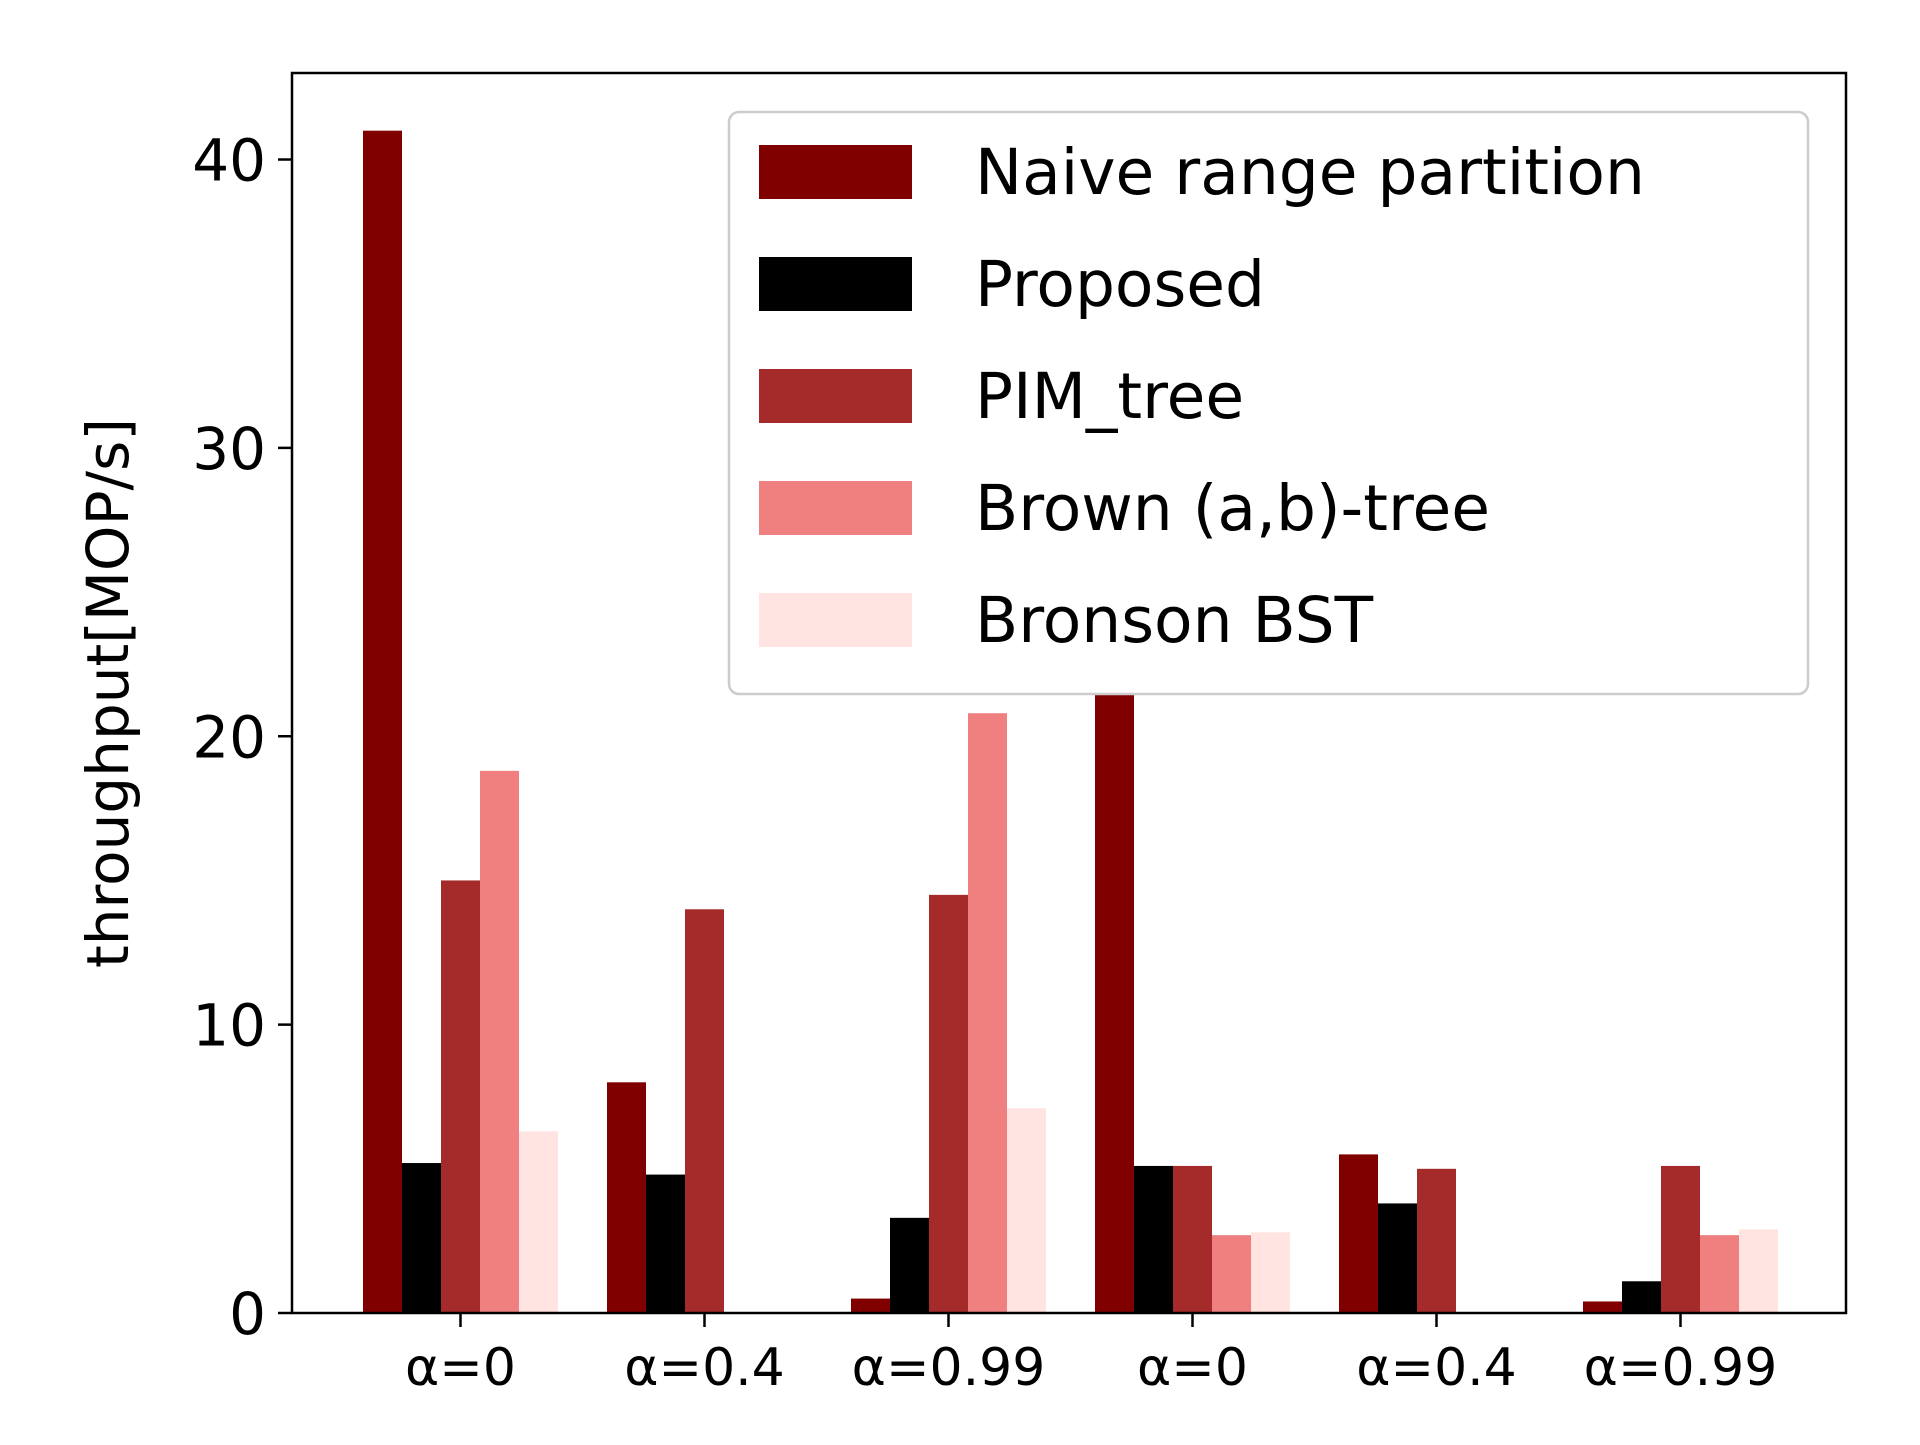 Image resolution: width=1920 pixels, height=1445 pixels. What do you see at coordinates (1174, 620) in the screenshot?
I see `legend-label: Bronson BST` at bounding box center [1174, 620].